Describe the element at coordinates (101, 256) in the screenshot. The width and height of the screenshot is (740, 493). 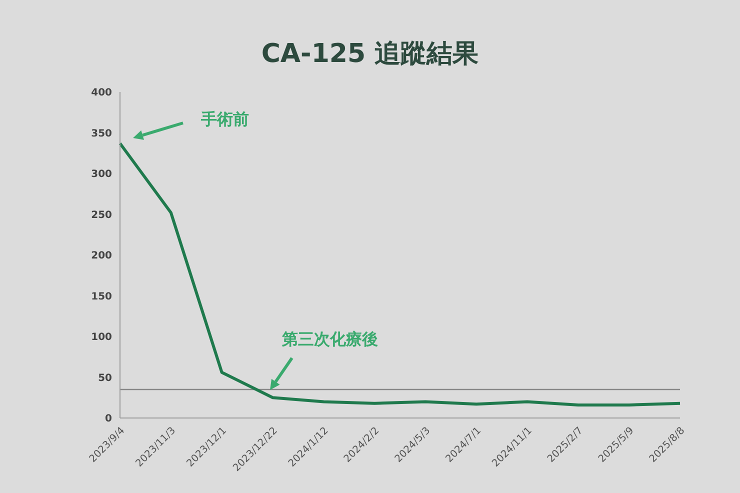
I see `y-tick-label: 200` at that location.